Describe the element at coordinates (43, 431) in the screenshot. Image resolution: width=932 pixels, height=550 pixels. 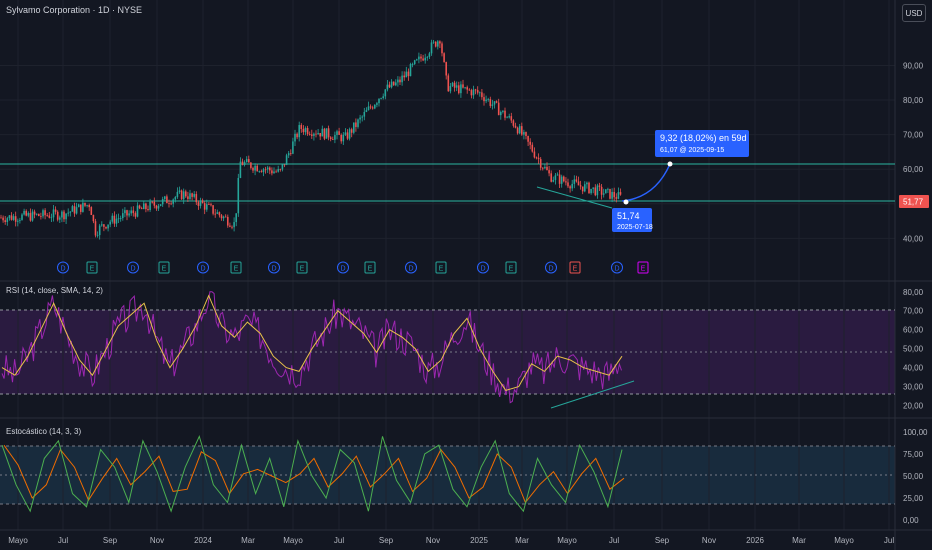
I see `stoch-title: Estocástico (14, 3, 3)` at that location.